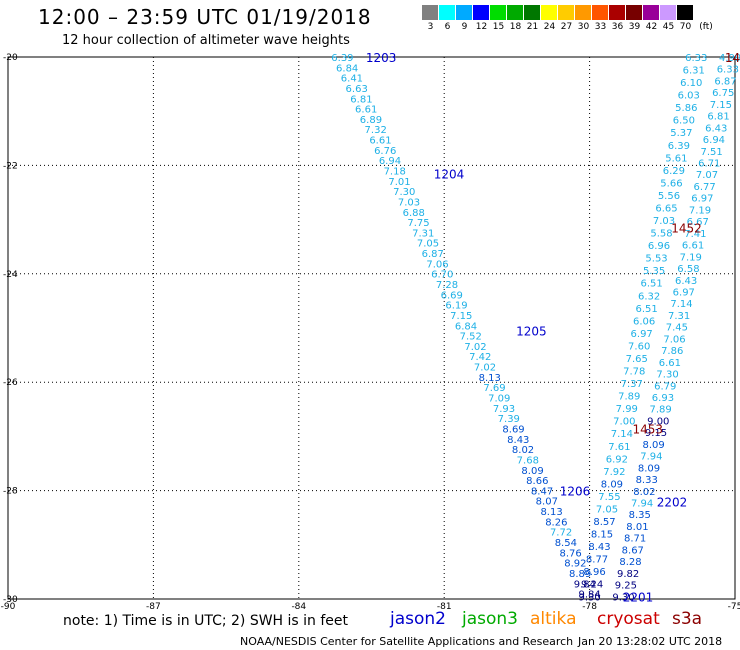 Image resolution: width=740 pixels, height=650 pixels. I want to click on sat-s3a-label: s3a, so click(687, 619).